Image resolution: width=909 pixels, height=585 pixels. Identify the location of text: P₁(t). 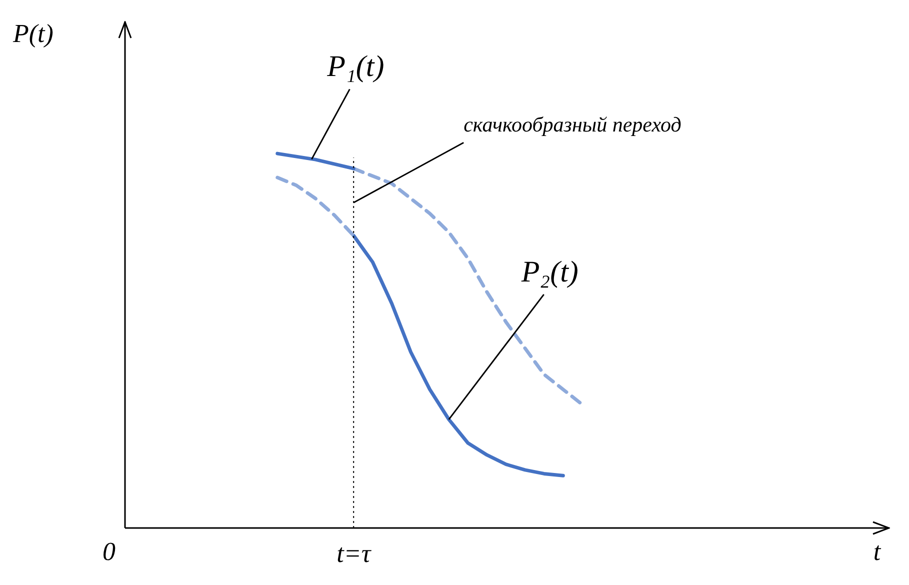
(355, 67).